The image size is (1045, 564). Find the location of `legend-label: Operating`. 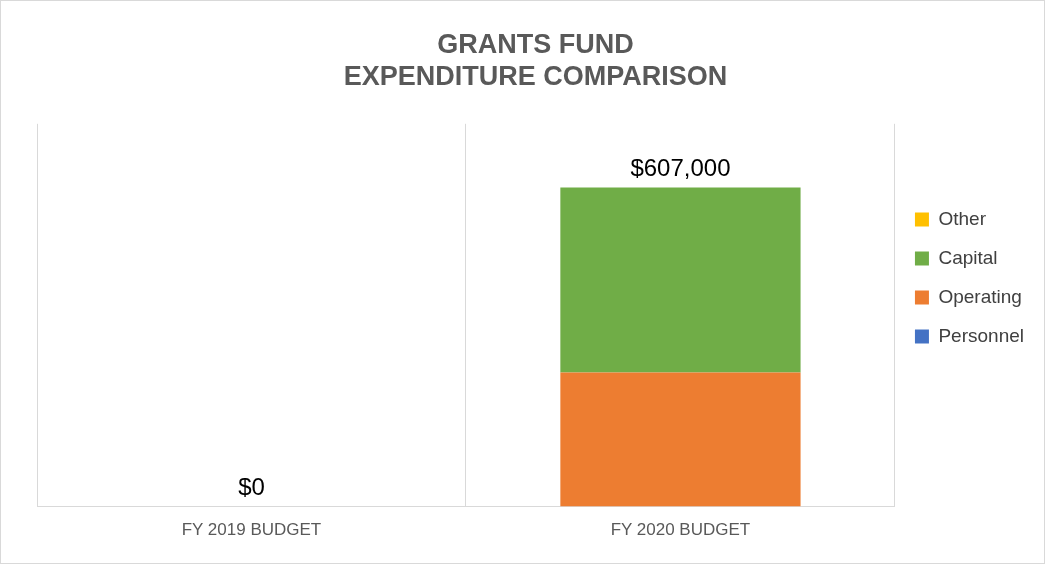

legend-label: Operating is located at coordinates (980, 296).